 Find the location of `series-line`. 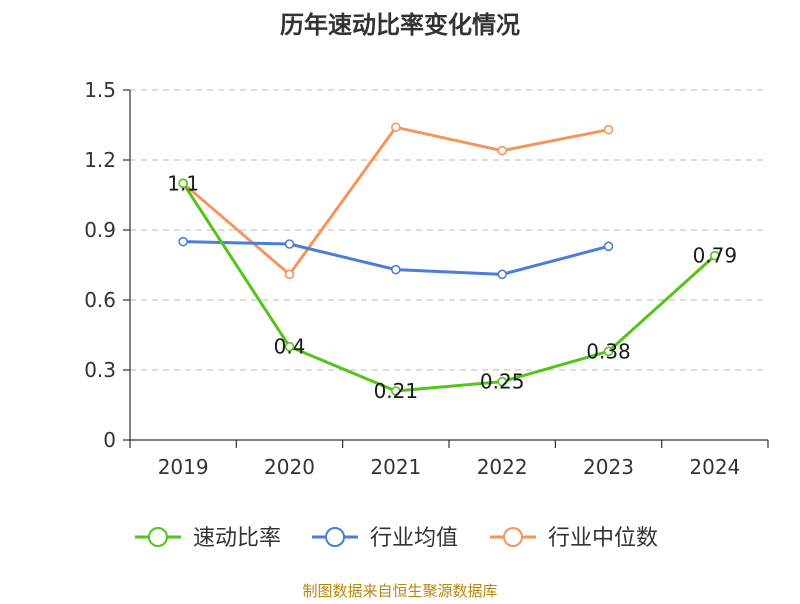

series-line is located at coordinates (395, 200).